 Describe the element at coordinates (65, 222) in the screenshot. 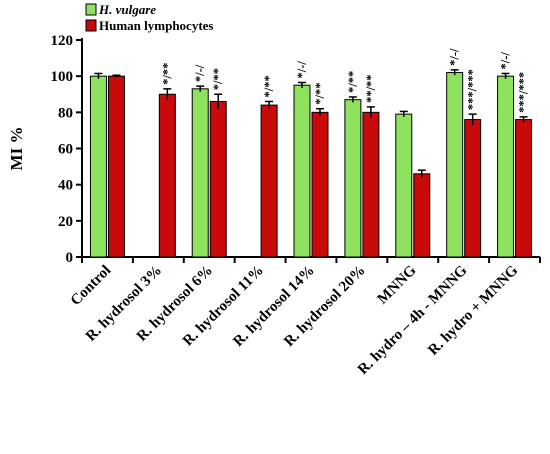

I see `y-tick-label: 20` at that location.